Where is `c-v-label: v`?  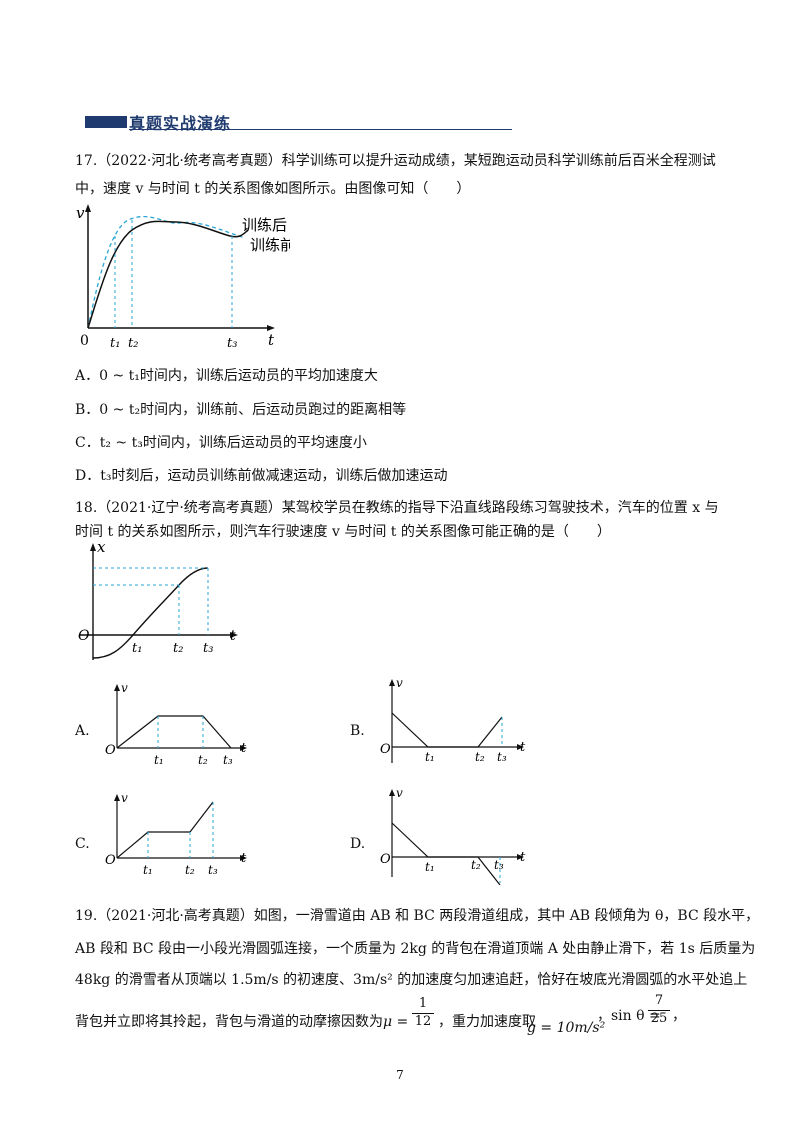
c-v-label: v is located at coordinates (124, 798).